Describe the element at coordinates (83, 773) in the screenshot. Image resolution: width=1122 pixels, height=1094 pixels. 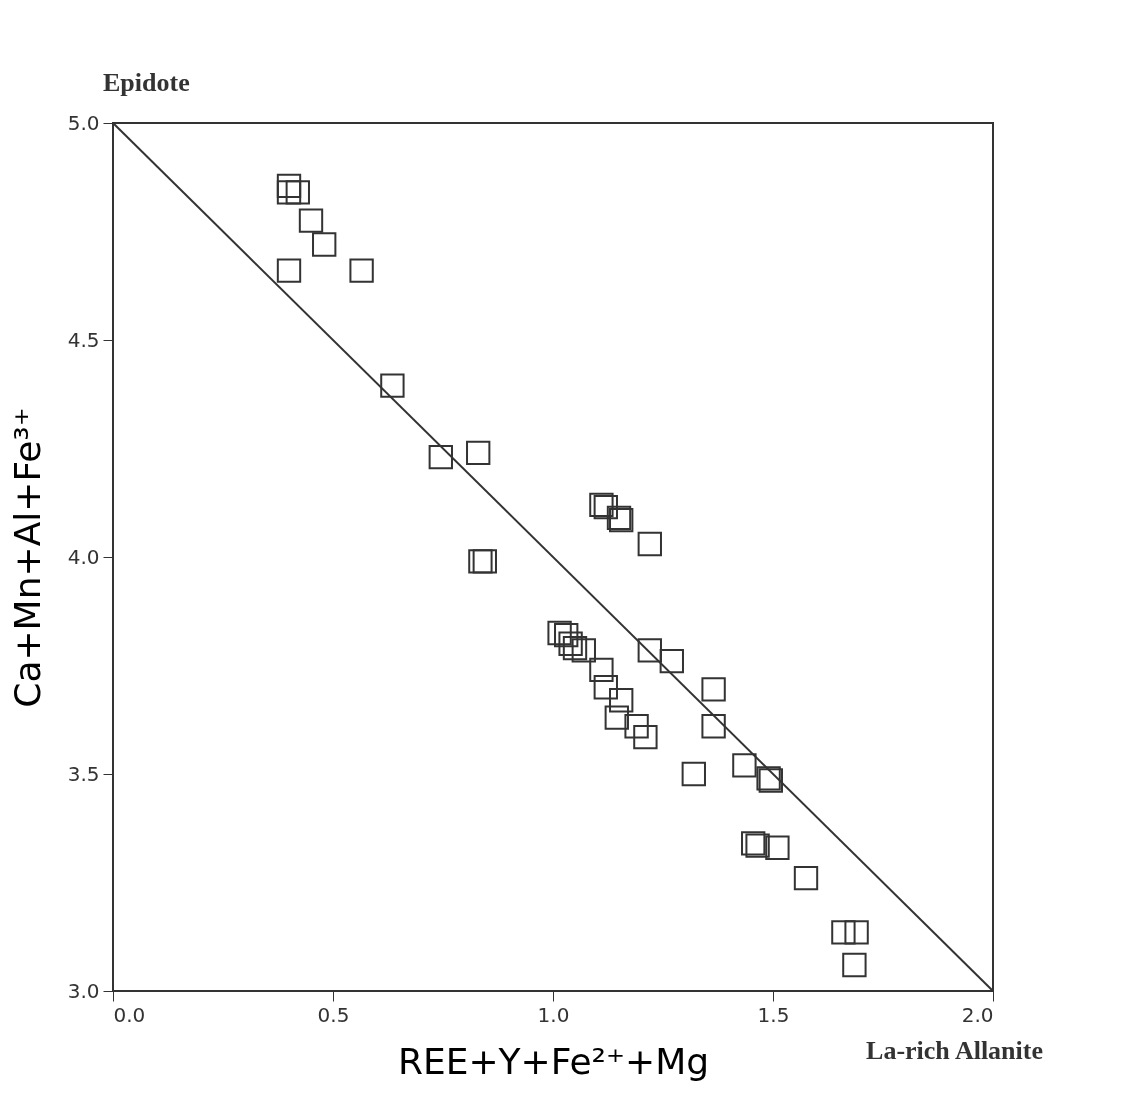
I see `y-tick-label: 3.5` at that location.